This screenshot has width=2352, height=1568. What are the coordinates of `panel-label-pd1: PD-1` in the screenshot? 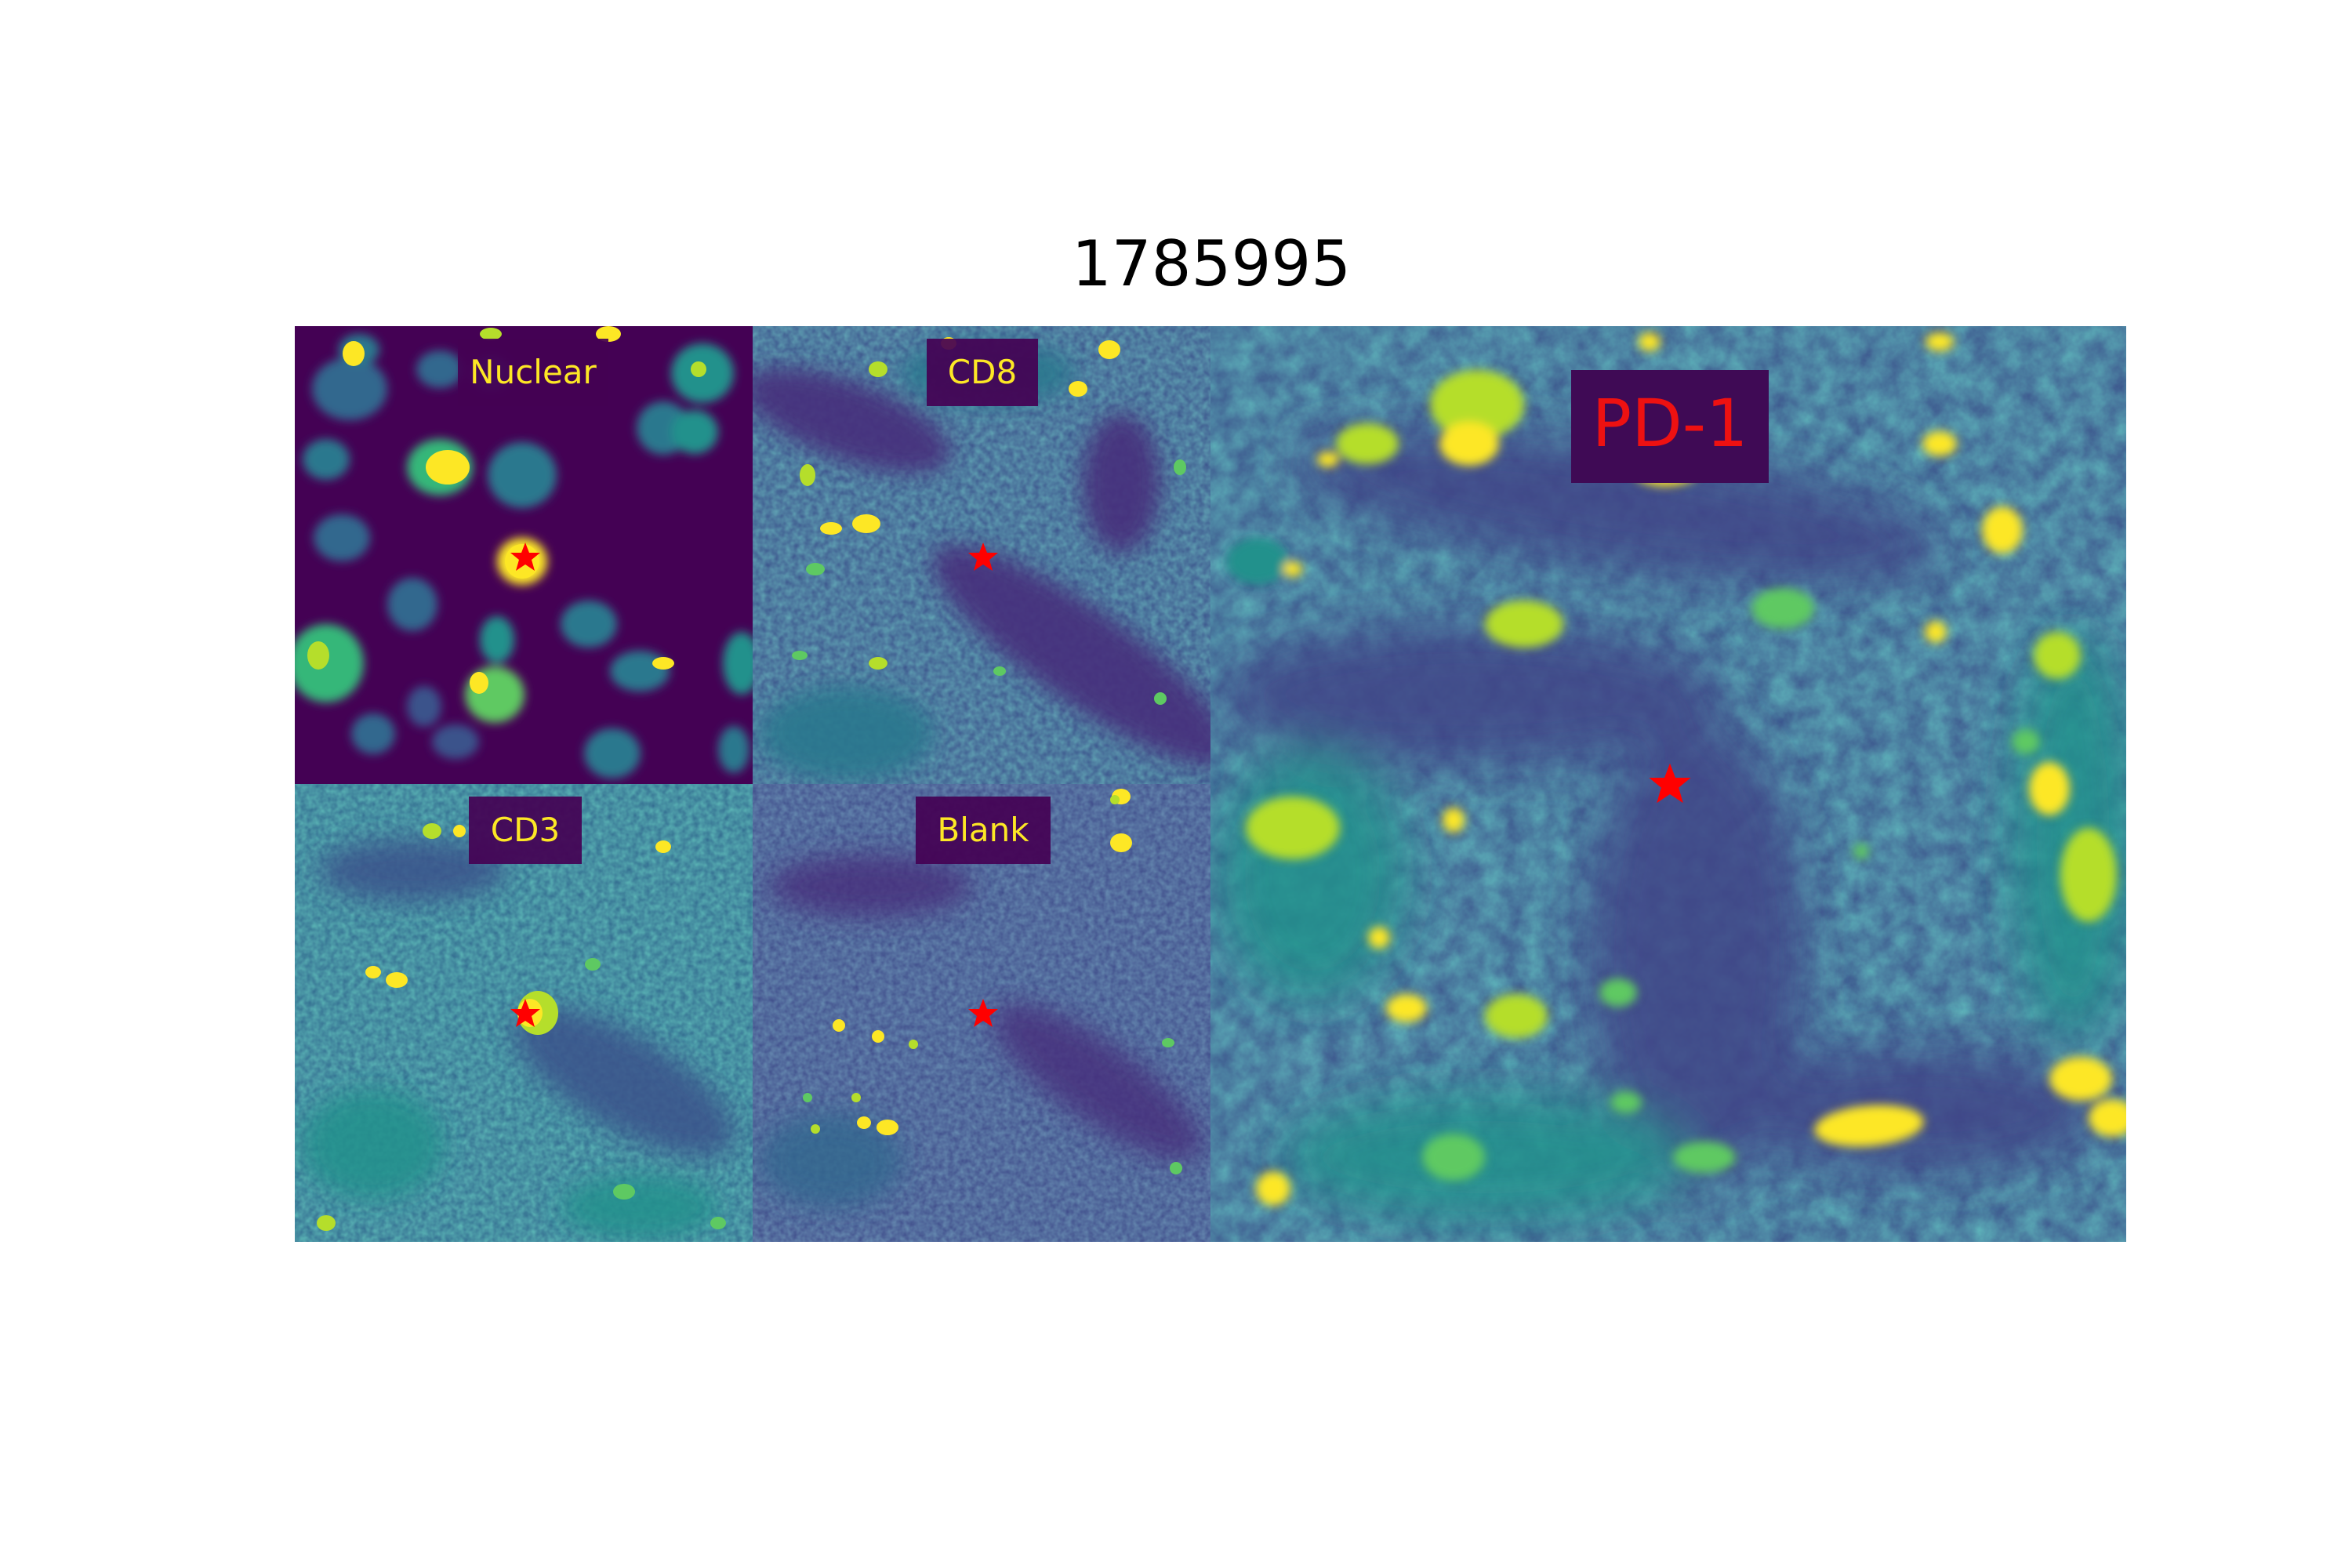 It's located at (1670, 426).